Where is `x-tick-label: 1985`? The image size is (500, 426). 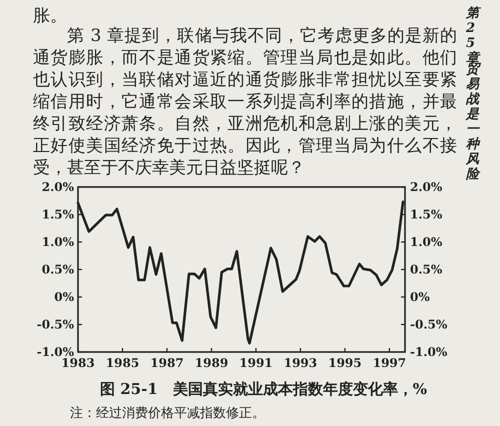
x-tick-label: 1985 is located at coordinates (123, 363).